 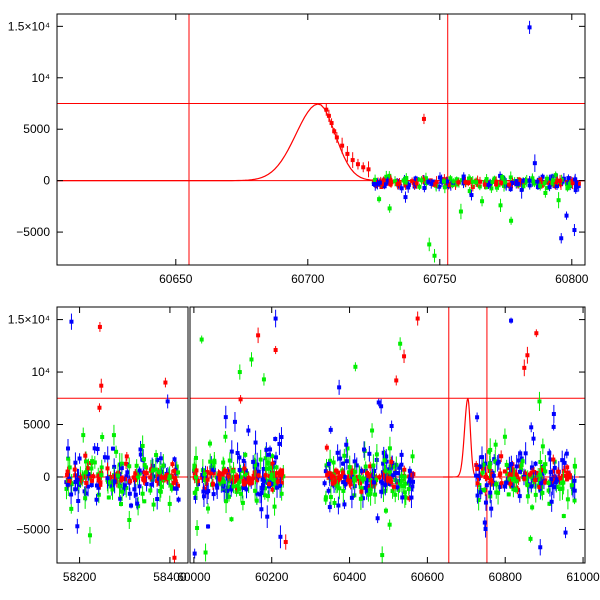 What do you see at coordinates (29, 320) in the screenshot?
I see `y-tick-label: 1.5×10⁴` at bounding box center [29, 320].